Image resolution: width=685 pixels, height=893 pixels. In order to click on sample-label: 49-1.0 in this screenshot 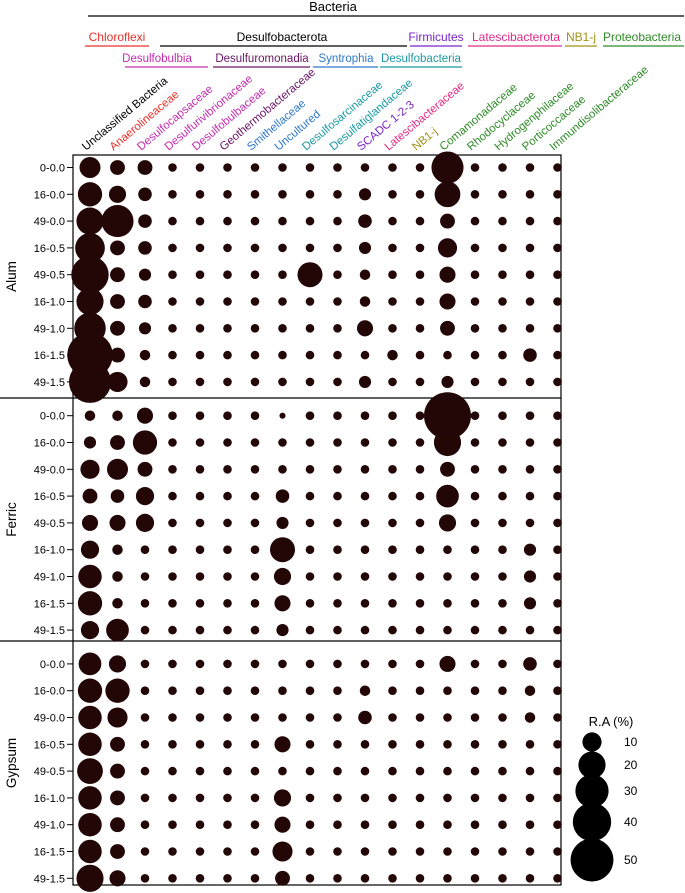, I will do `click(49, 578)`.